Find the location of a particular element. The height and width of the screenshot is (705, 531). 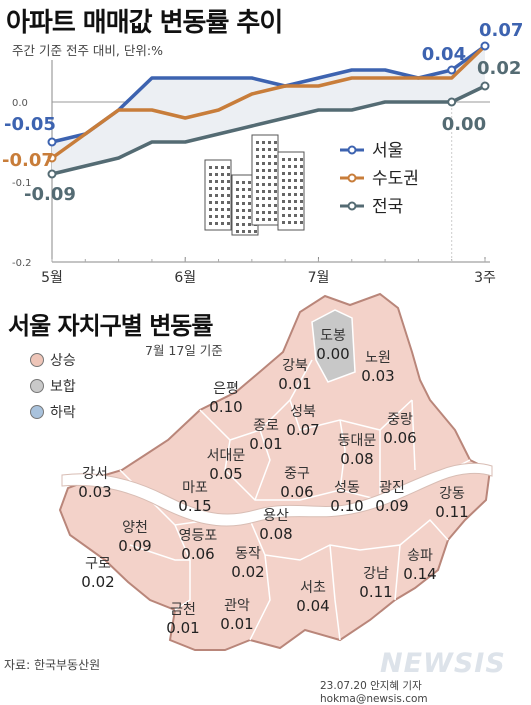

map-legend-fall: 하락 is located at coordinates (53, 412).